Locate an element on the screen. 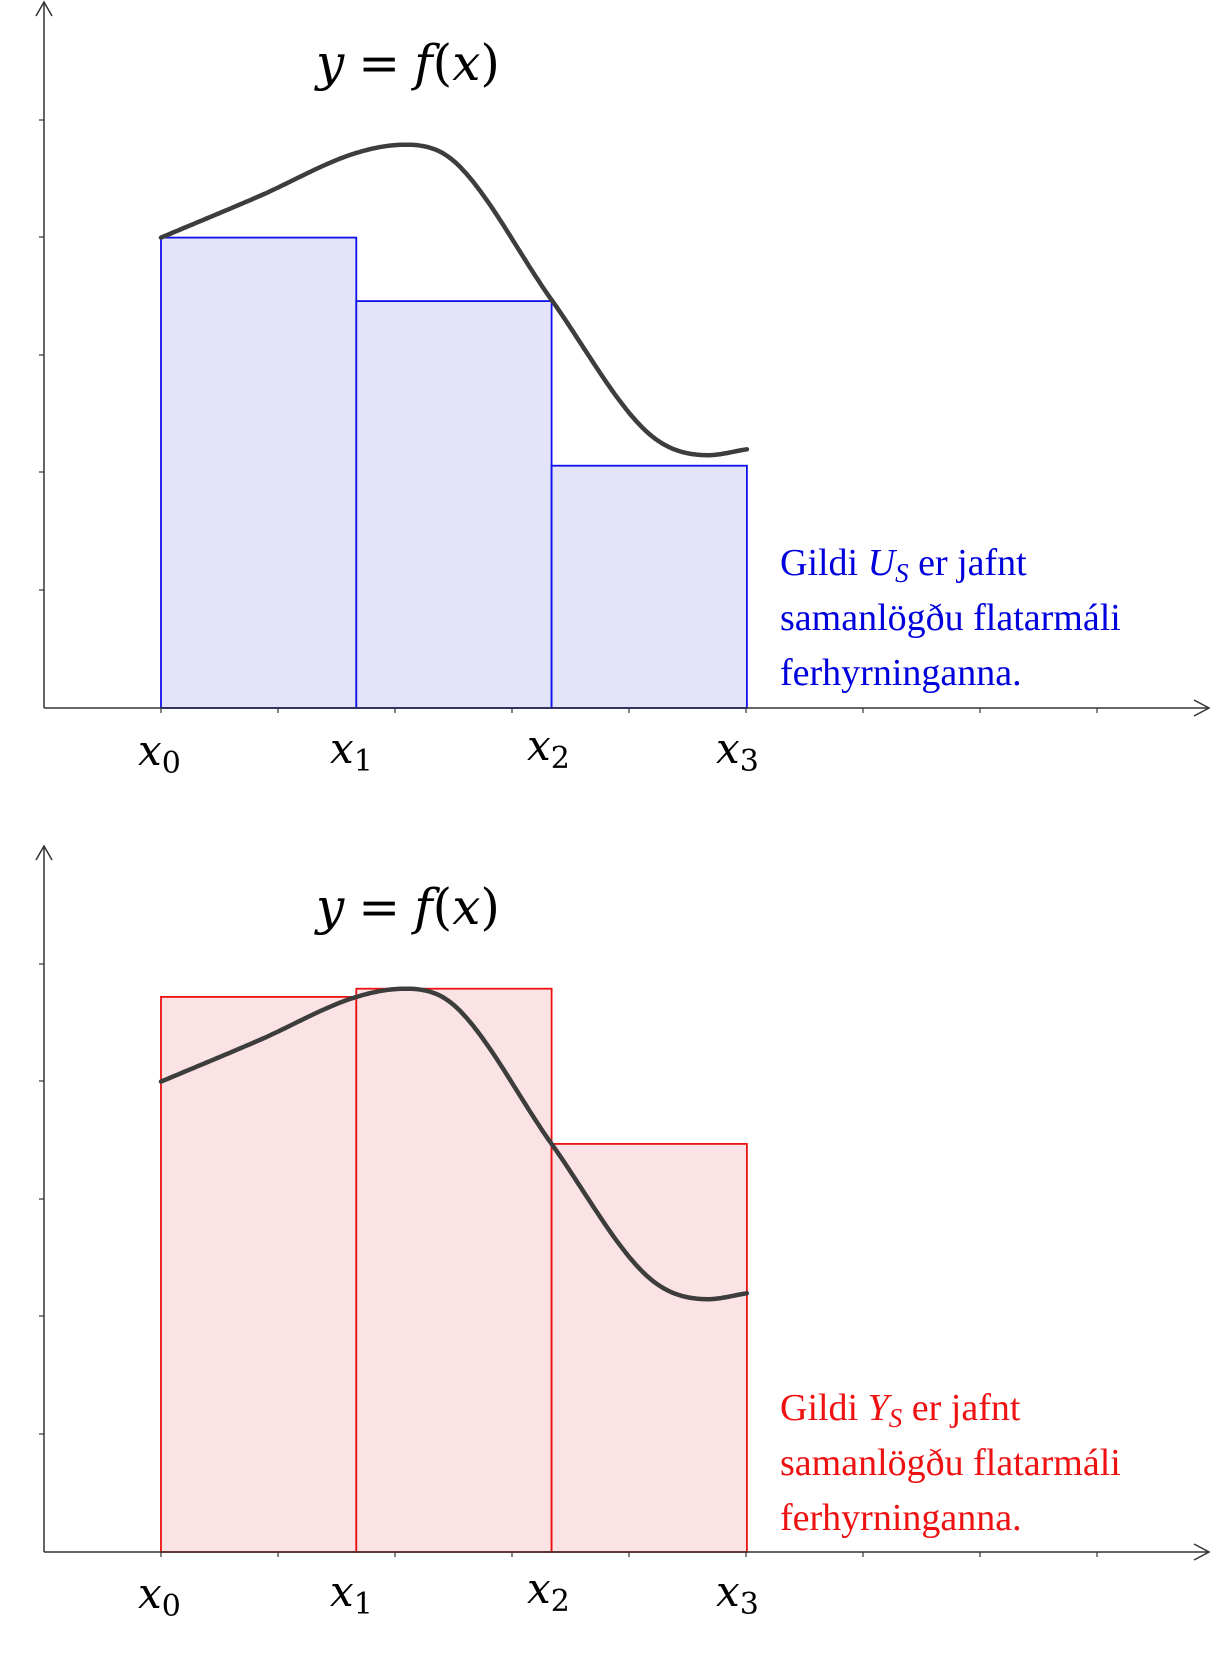 This screenshot has width=1221, height=1654. upper-x-axis-arrowhead is located at coordinates (1202, 708).